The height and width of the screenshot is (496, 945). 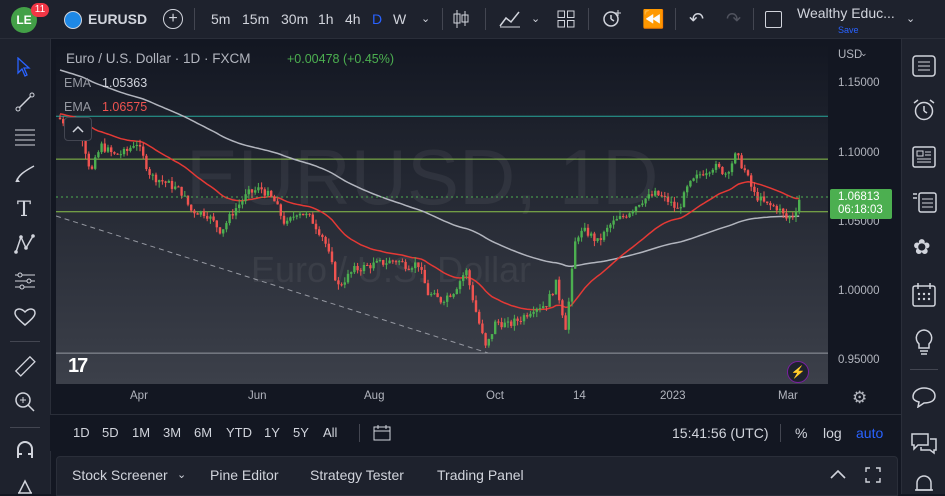 I want to click on magnet-icon, so click(x=25, y=450).